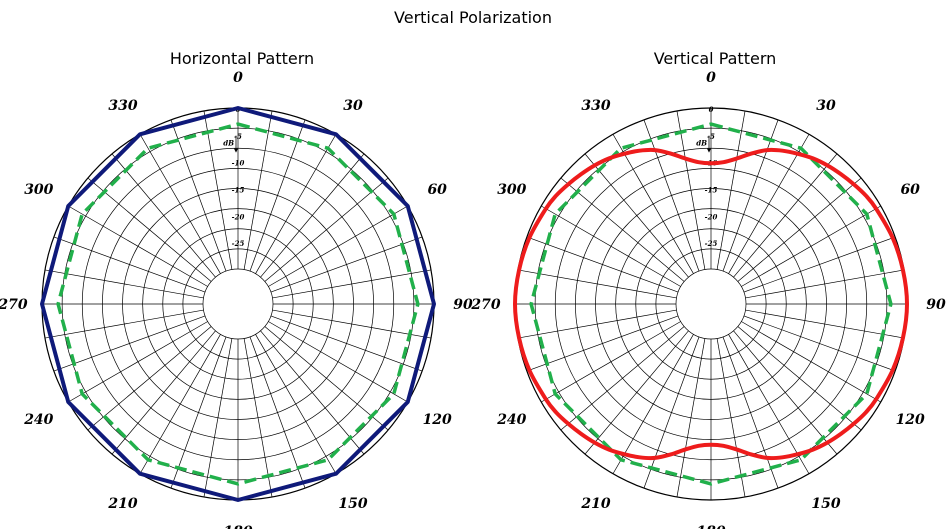  Describe the element at coordinates (511, 420) in the screenshot. I see `angle-tick-label: 240` at that location.